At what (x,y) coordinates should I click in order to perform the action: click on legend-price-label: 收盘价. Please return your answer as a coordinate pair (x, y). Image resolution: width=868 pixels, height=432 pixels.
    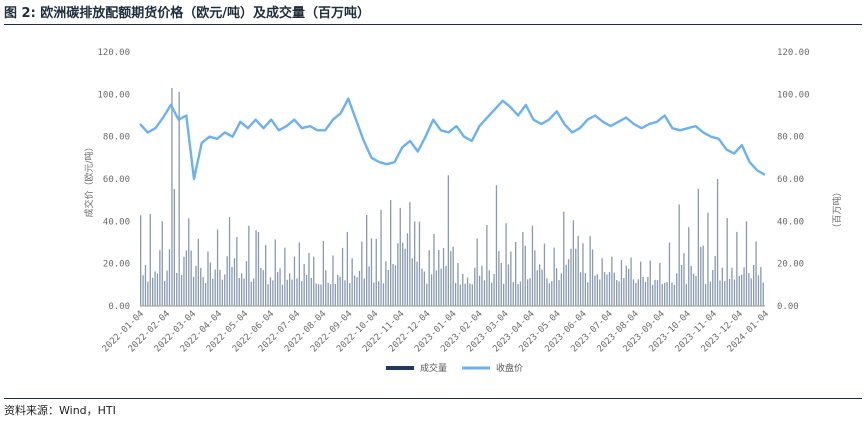
    Looking at the image, I should click on (509, 368).